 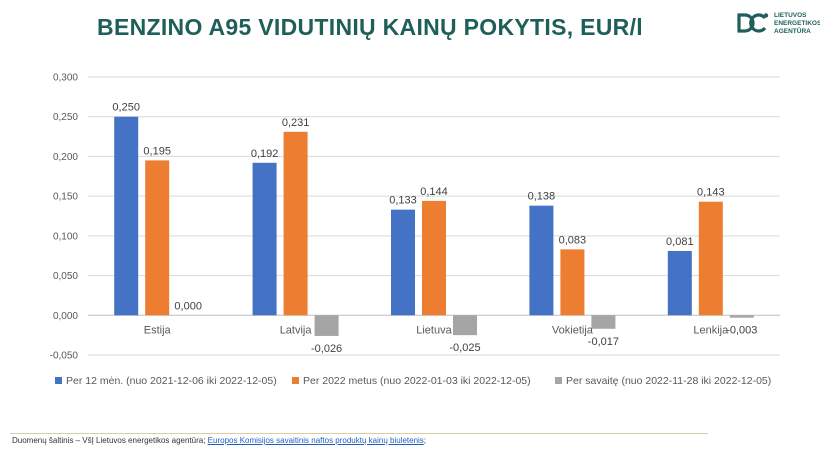 What do you see at coordinates (434, 330) in the screenshot?
I see `x-category-label: Lietuva` at bounding box center [434, 330].